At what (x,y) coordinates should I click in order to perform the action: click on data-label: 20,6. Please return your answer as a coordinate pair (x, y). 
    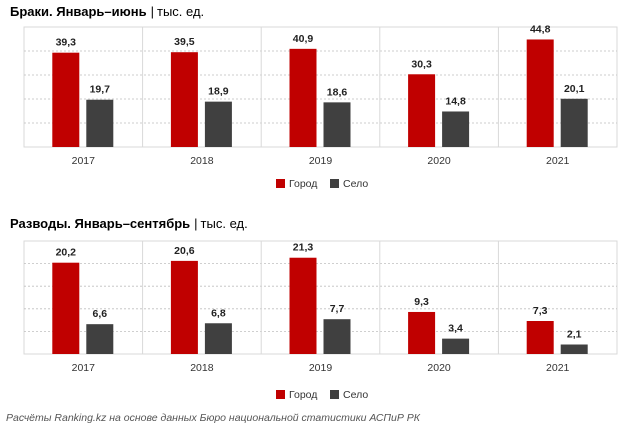
    Looking at the image, I should click on (184, 251).